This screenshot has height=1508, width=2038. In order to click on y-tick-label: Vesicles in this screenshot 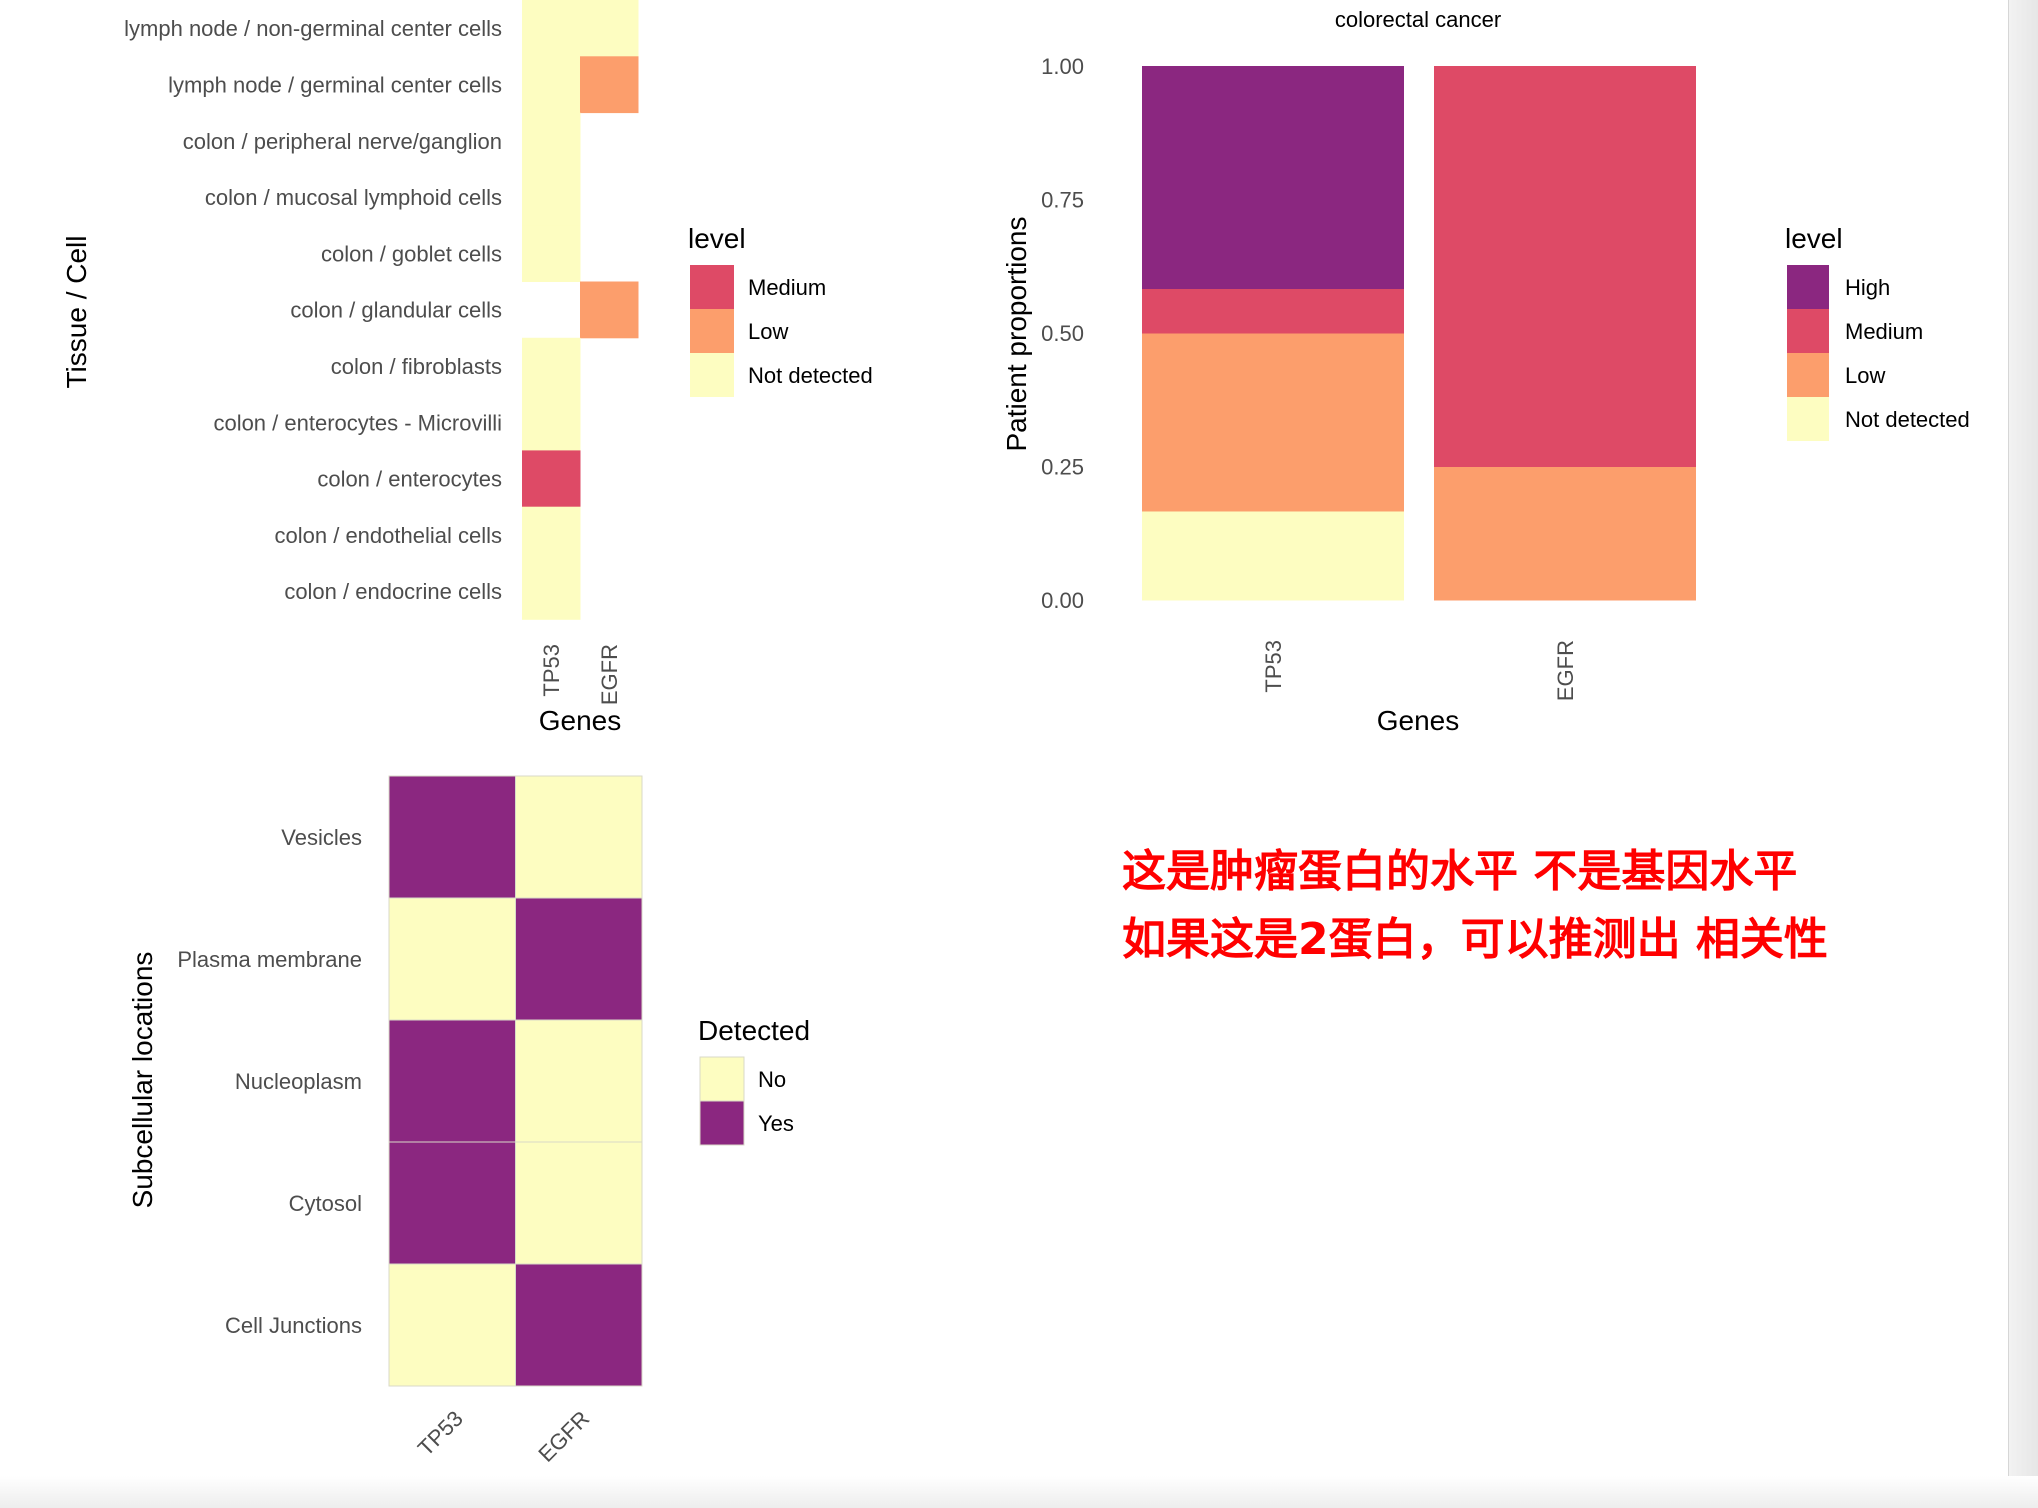, I will do `click(321, 837)`.